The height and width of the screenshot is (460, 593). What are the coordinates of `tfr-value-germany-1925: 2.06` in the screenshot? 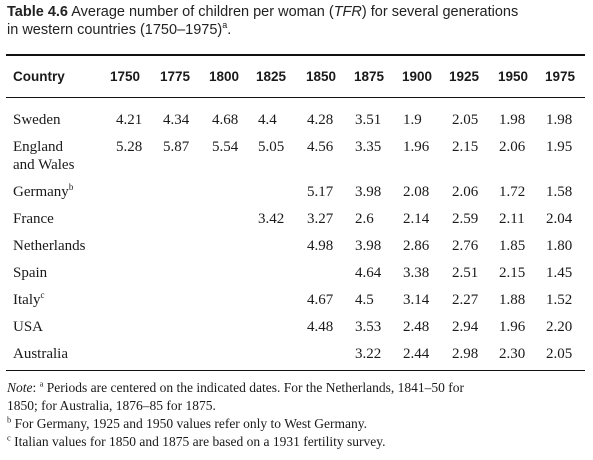 It's located at (465, 192).